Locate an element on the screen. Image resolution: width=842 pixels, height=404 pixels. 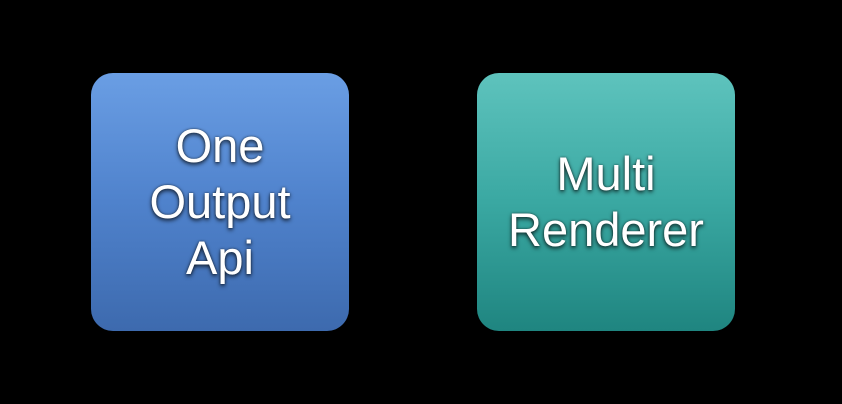
box-label-line: One is located at coordinates (220, 145).